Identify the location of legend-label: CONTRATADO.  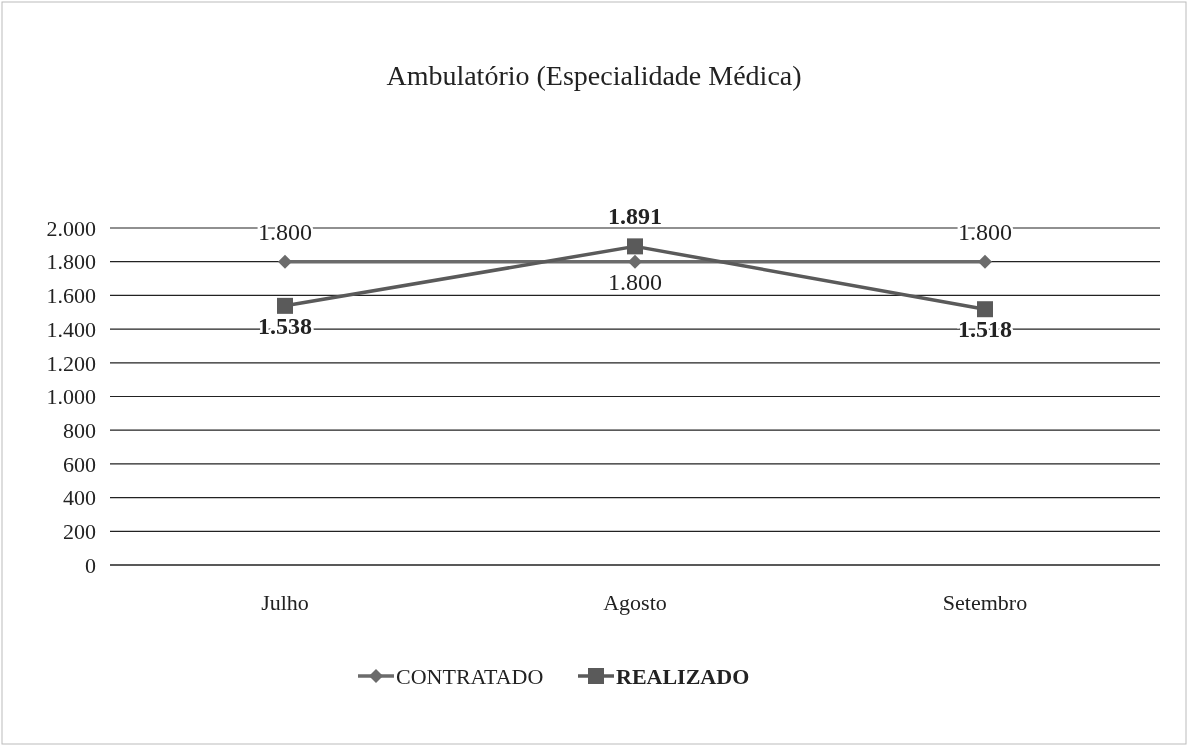
(470, 676).